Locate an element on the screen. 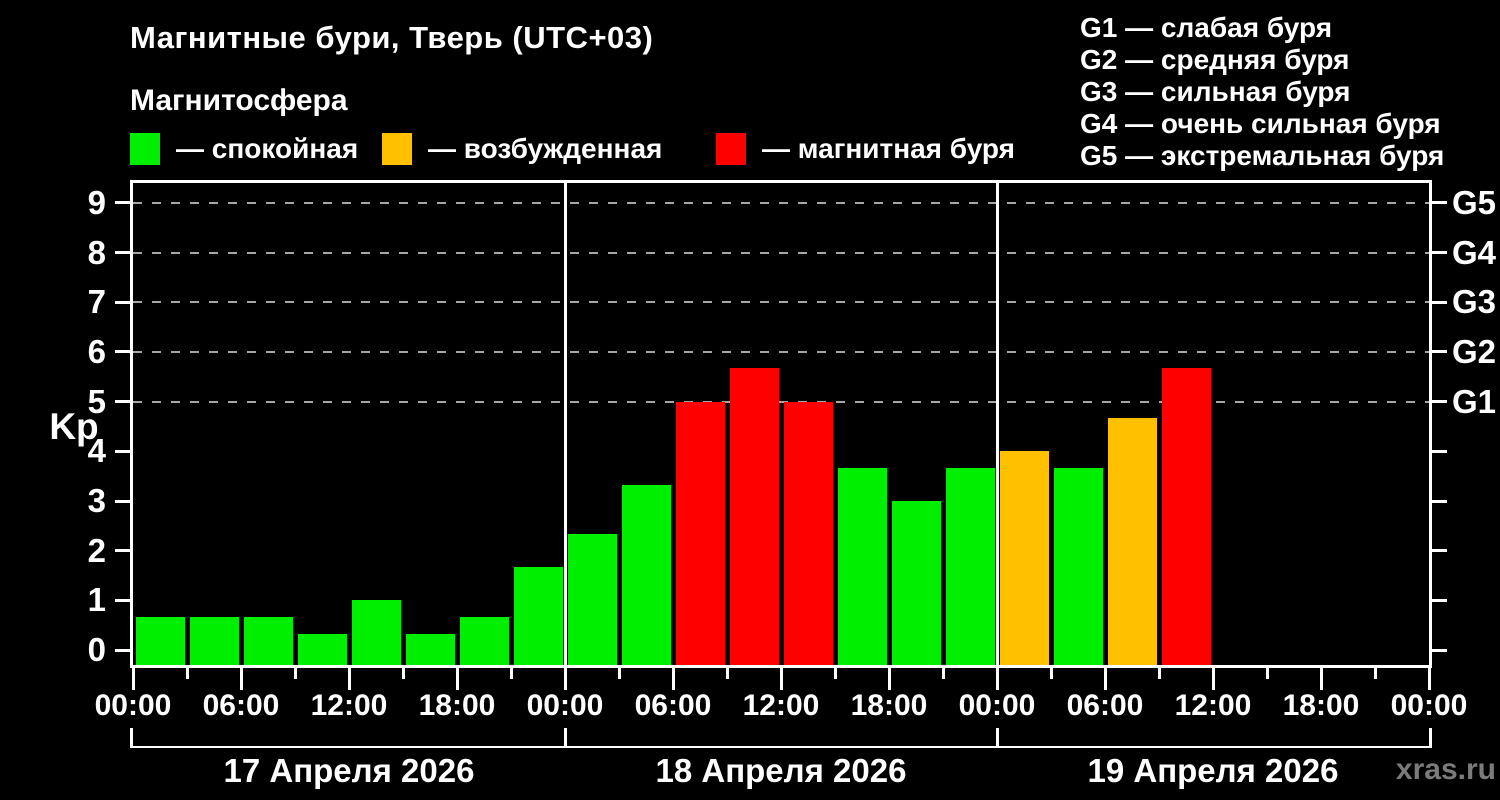 The width and height of the screenshot is (1500, 800). chart-subtitle: Магнитосфера is located at coordinates (239, 100).